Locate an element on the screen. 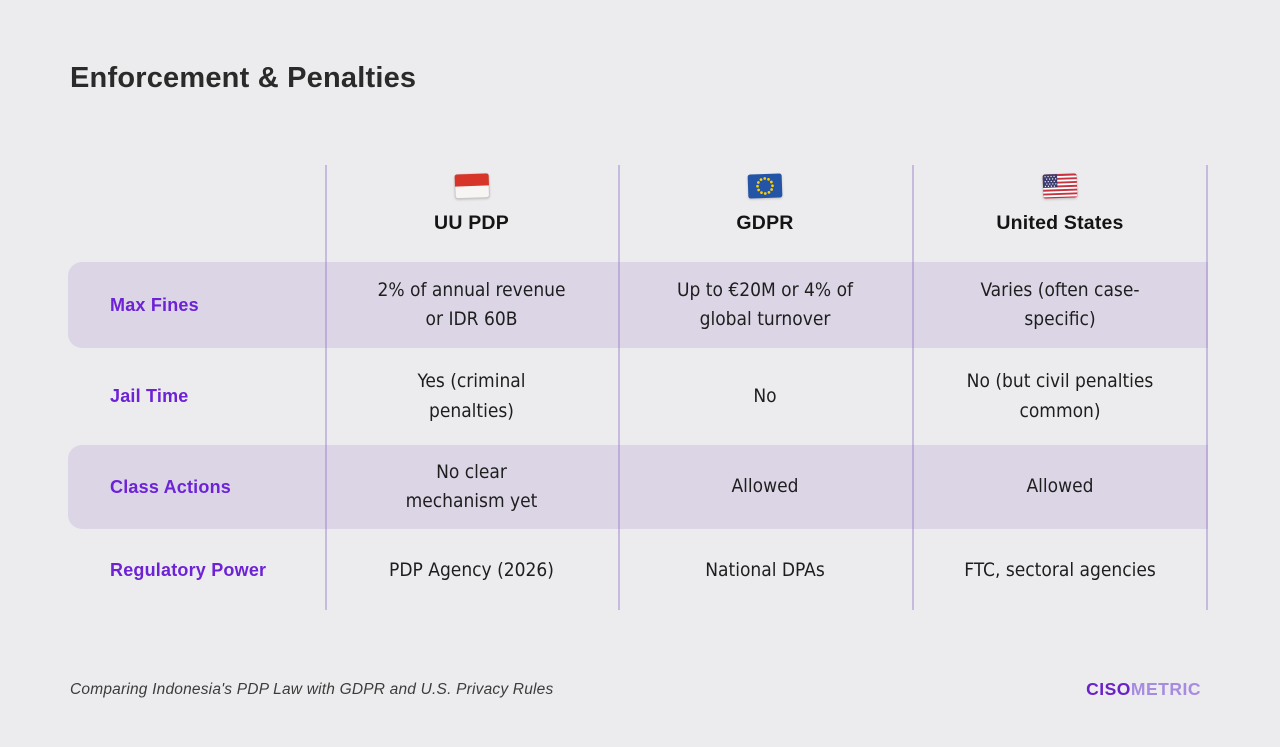 The image size is (1280, 747). page-title: Enforcement & Penalties is located at coordinates (243, 78).